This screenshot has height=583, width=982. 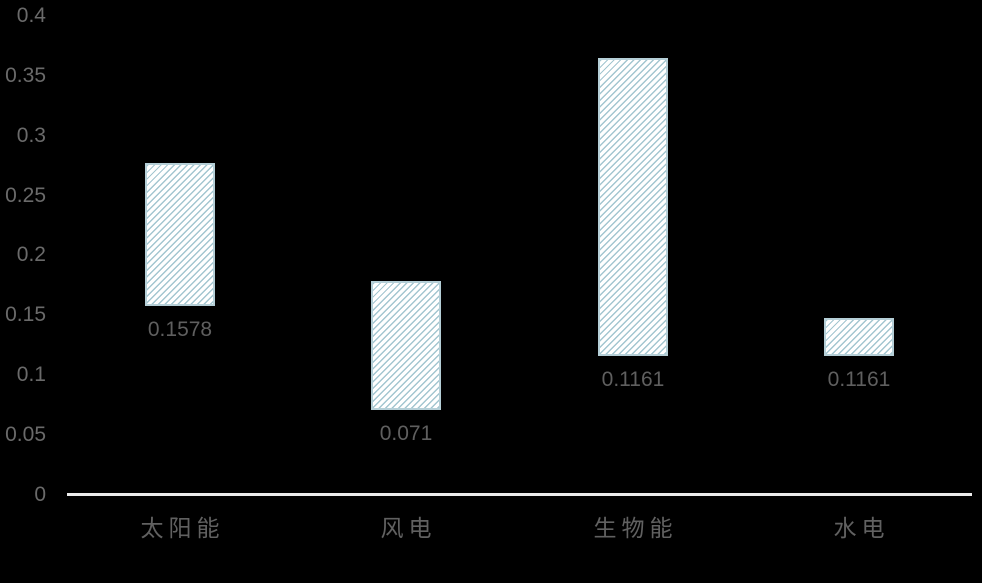 What do you see at coordinates (635, 528) in the screenshot?
I see `x-category-label: 生物能` at bounding box center [635, 528].